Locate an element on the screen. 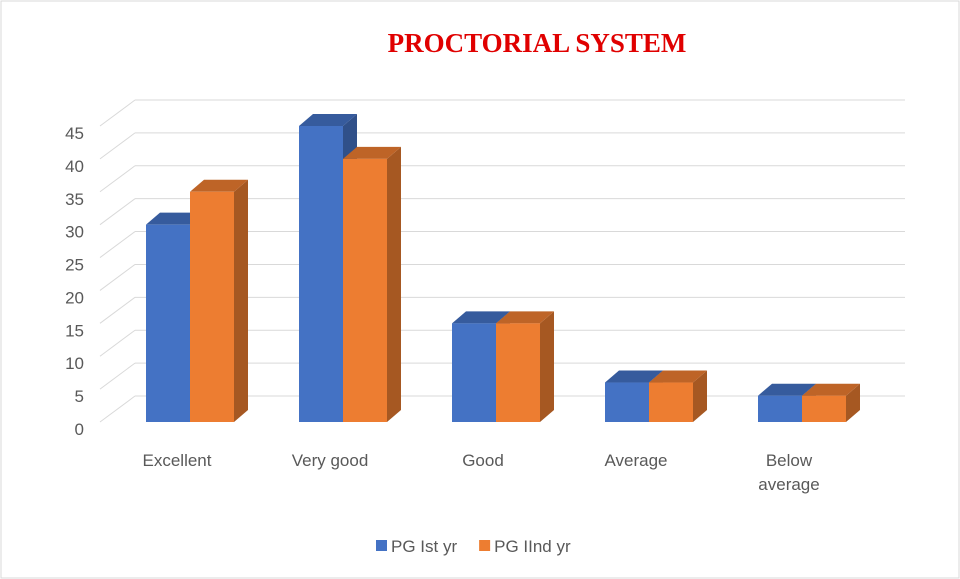 The height and width of the screenshot is (579, 960). x-tick-label: Average is located at coordinates (636, 460).